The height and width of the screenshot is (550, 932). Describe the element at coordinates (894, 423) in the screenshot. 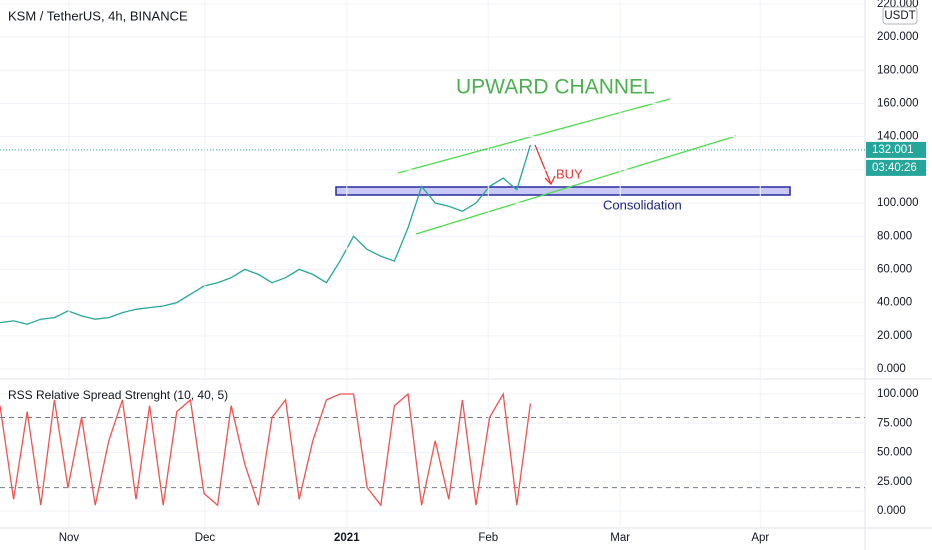

I see `y-tick-label: 75.000` at that location.